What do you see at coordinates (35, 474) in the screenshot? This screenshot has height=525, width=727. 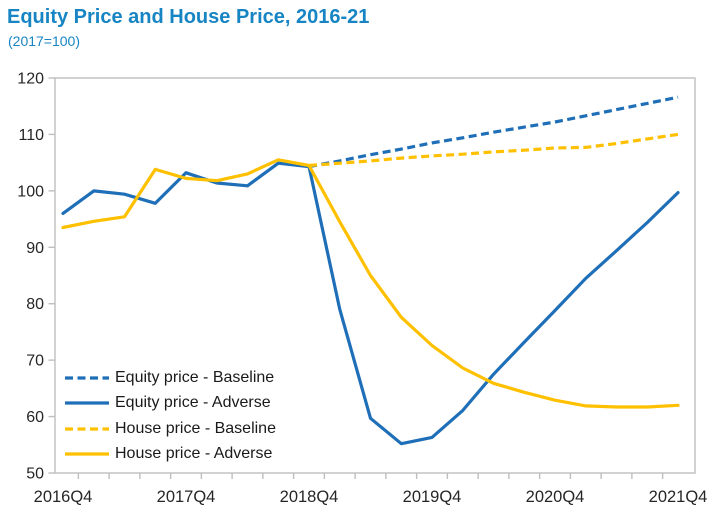 I see `svg-text: 50` at bounding box center [35, 474].